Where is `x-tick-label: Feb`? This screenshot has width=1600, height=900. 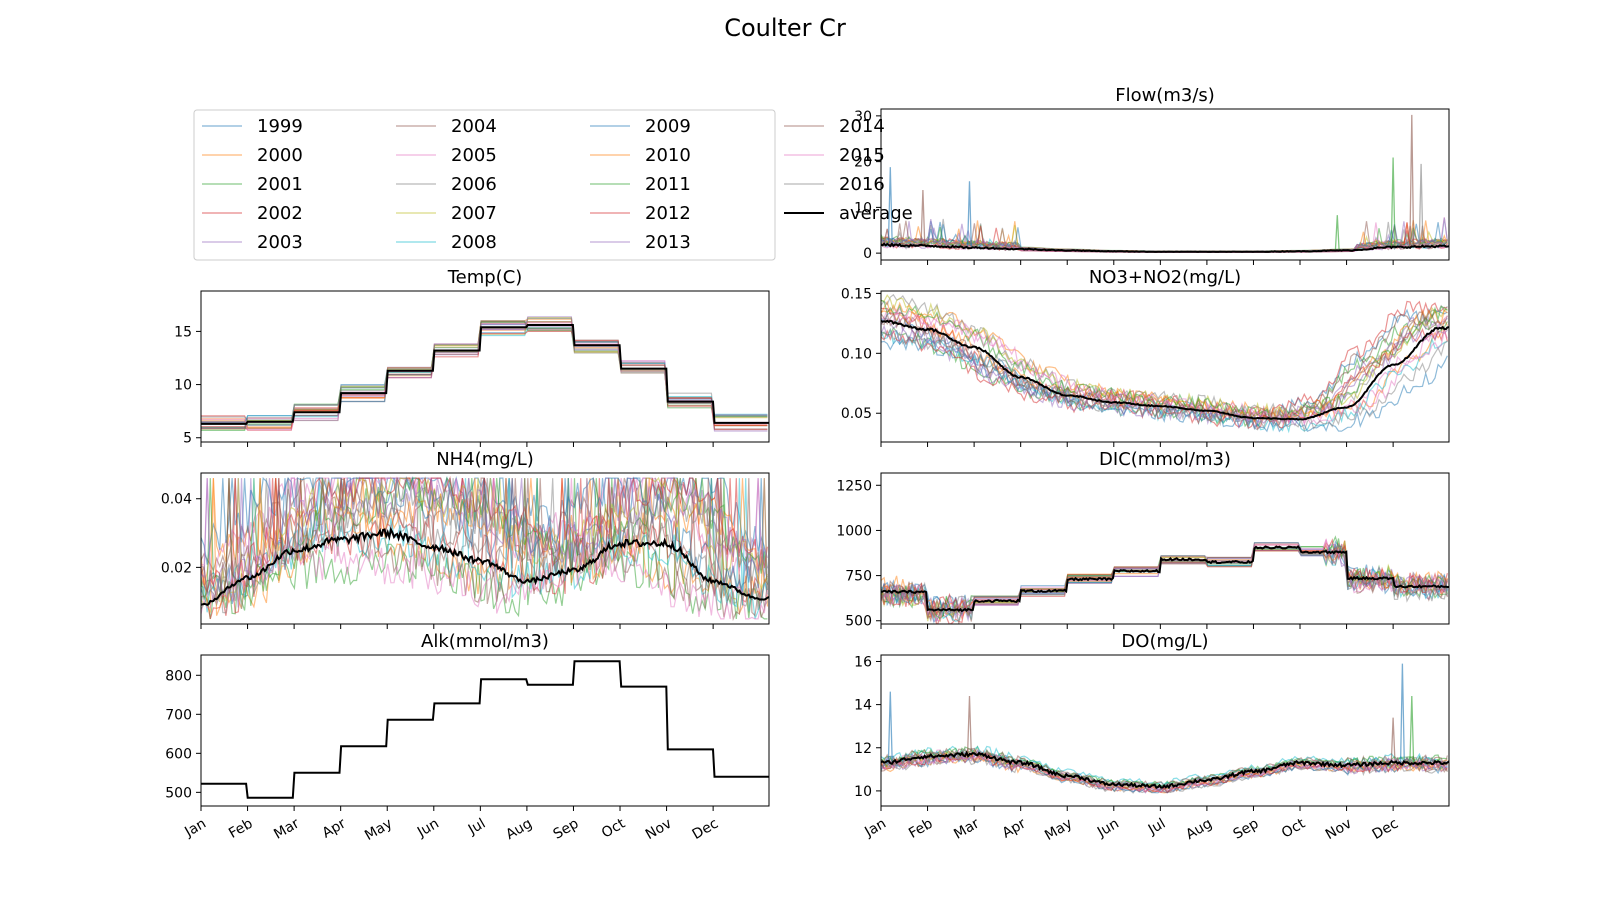 x-tick-label: Feb is located at coordinates (241, 829).